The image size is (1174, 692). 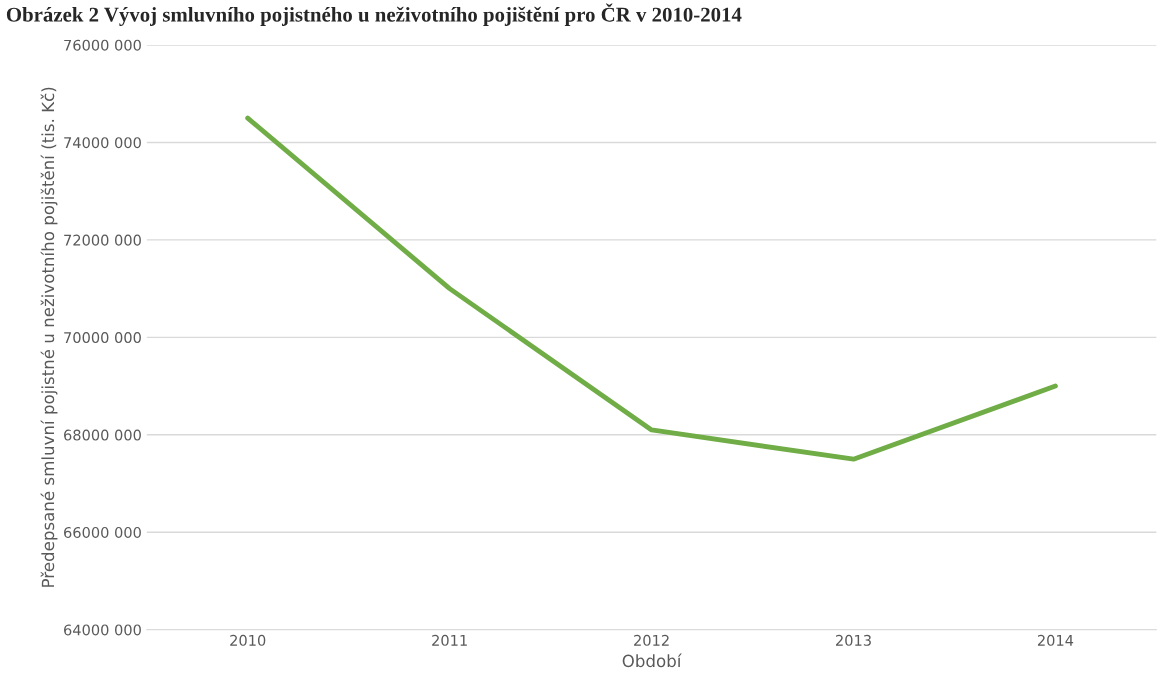 I want to click on x-tick-label: 2014, so click(x=1055, y=640).